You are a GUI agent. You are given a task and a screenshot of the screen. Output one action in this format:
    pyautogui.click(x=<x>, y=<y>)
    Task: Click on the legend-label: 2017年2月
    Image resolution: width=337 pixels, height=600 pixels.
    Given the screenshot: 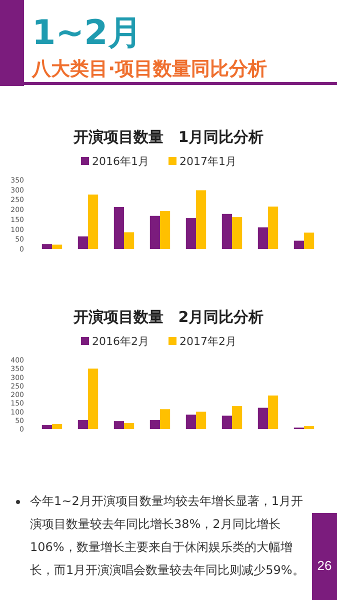 What is the action you would take?
    pyautogui.click(x=208, y=341)
    